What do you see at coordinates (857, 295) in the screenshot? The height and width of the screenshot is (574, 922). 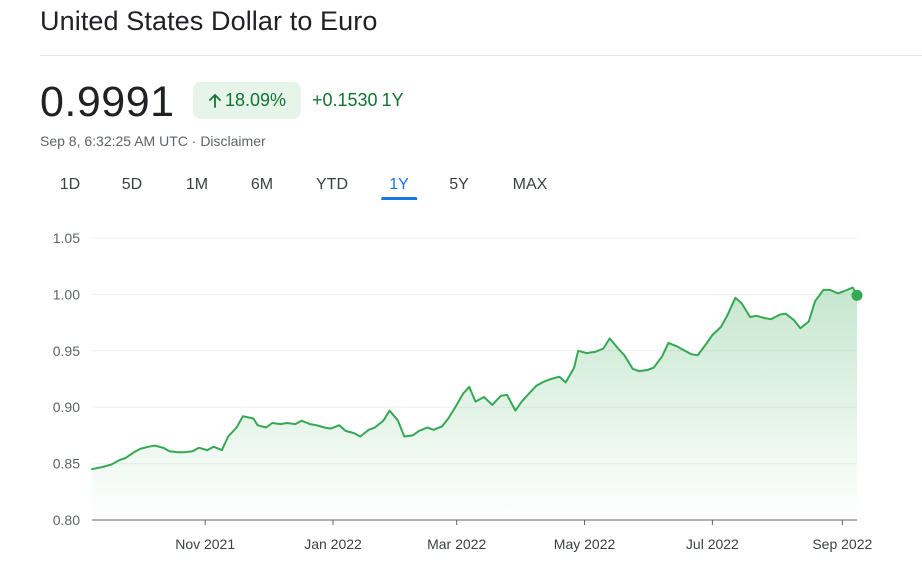 I see `current-value-dot` at bounding box center [857, 295].